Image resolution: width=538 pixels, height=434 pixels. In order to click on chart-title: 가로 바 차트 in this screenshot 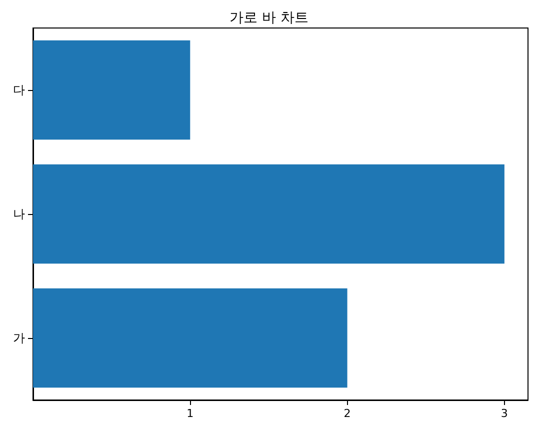, I will do `click(269, 18)`.